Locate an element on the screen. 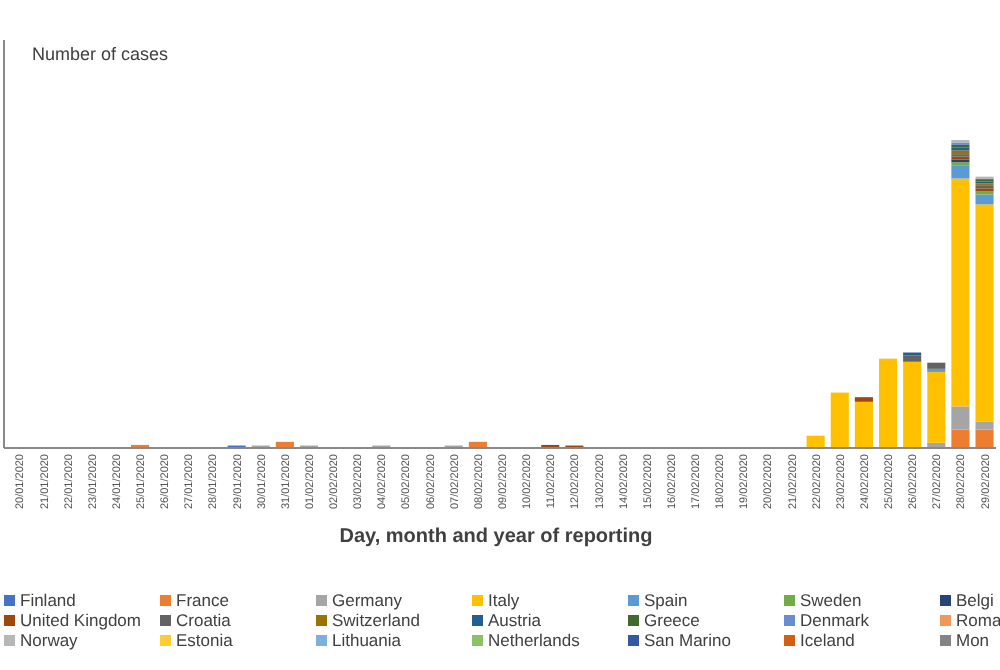  legend-label: Mon is located at coordinates (973, 640).